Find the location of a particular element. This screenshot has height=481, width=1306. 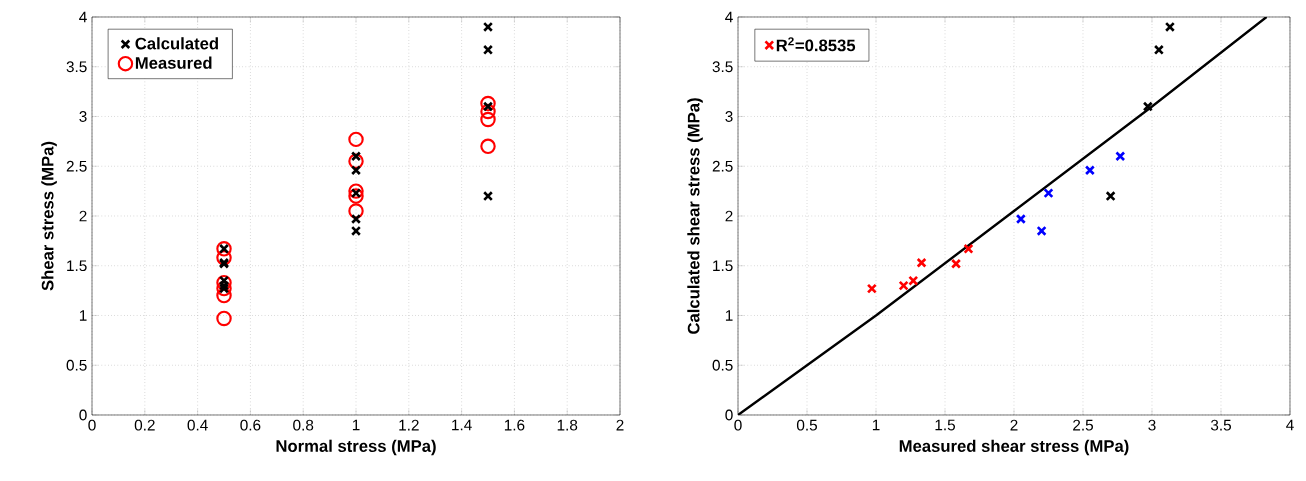

x-tick-label: 1.2 is located at coordinates (409, 425).